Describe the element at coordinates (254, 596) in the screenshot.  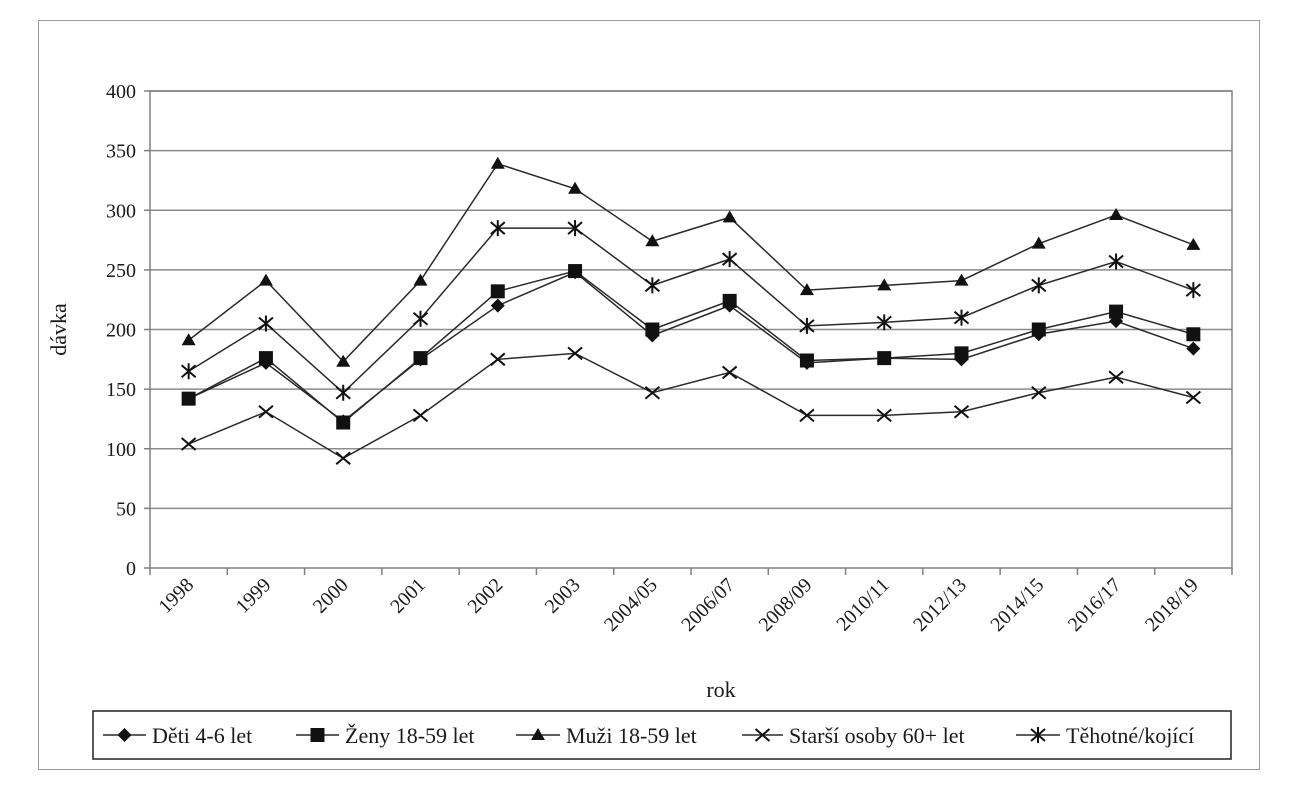
I see `x-tick-label: 1999` at that location.